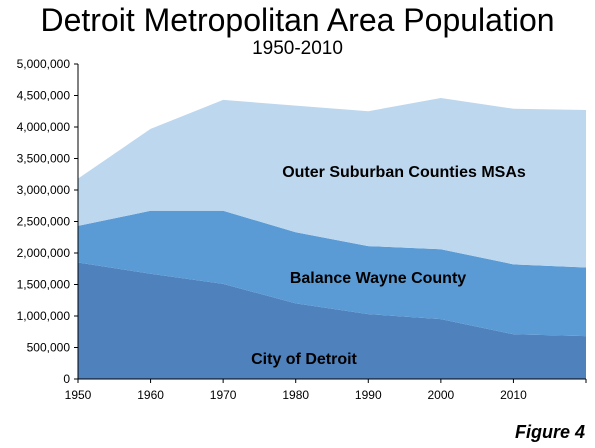 This screenshot has height=448, width=595. Describe the element at coordinates (150, 395) in the screenshot. I see `x-tick-label: 1960` at that location.